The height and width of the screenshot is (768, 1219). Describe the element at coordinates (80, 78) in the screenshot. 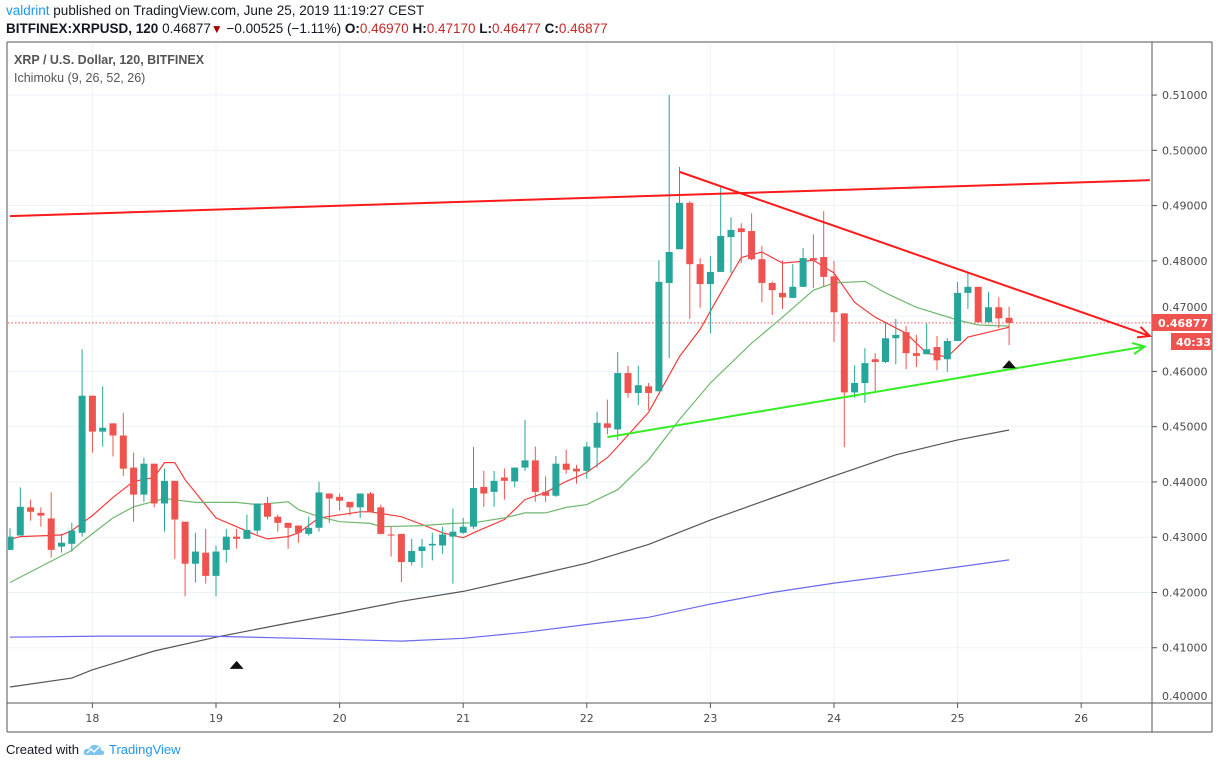

I see `indicator-title: Ichimoku (9, 26, 52, 26)` at that location.